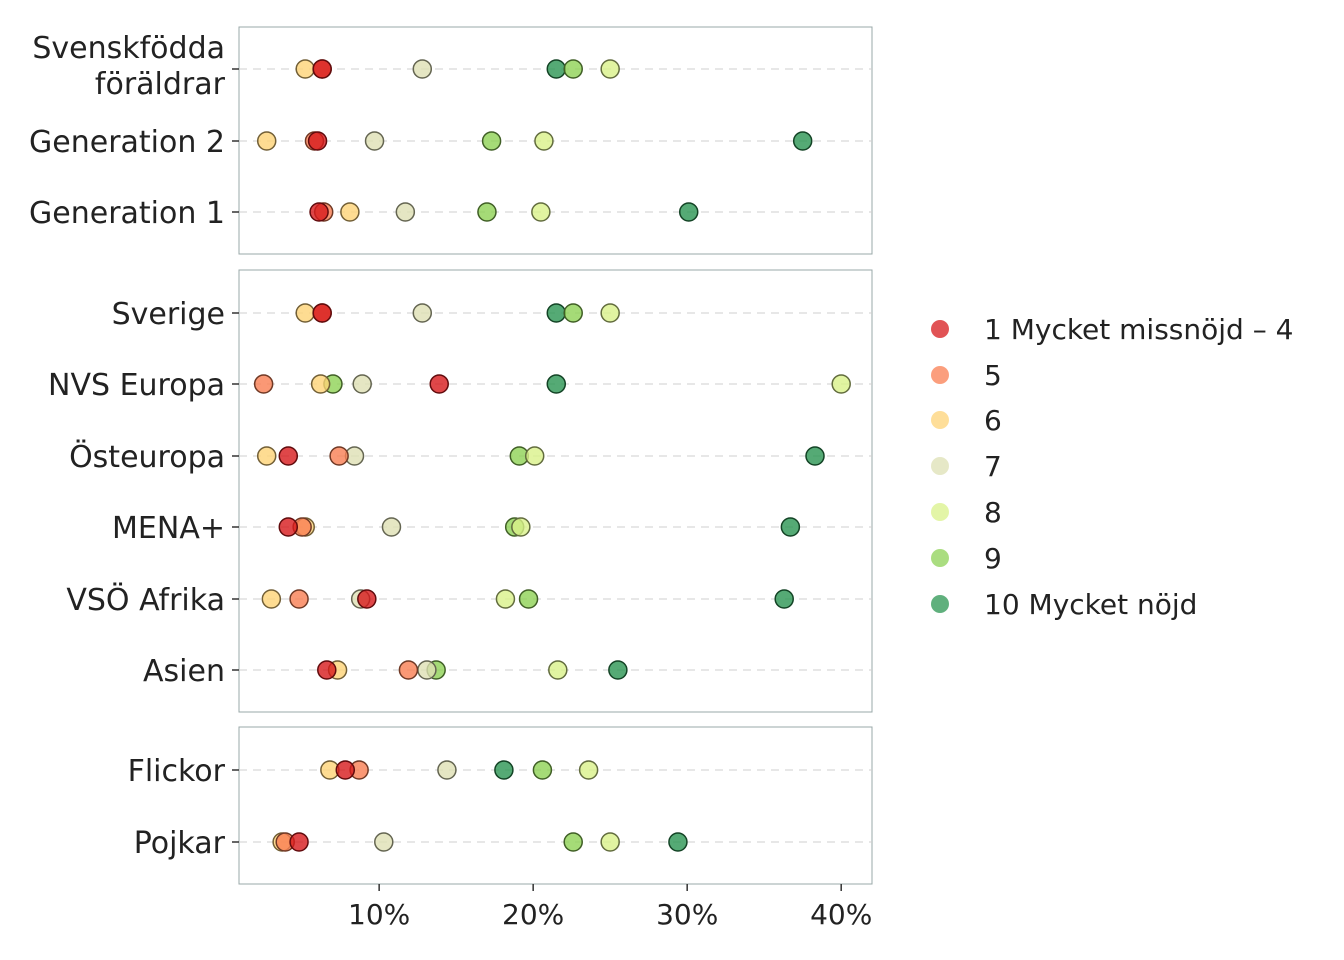 This screenshot has width=1344, height=960. I want to click on category-label: föräldrar, so click(160, 84).